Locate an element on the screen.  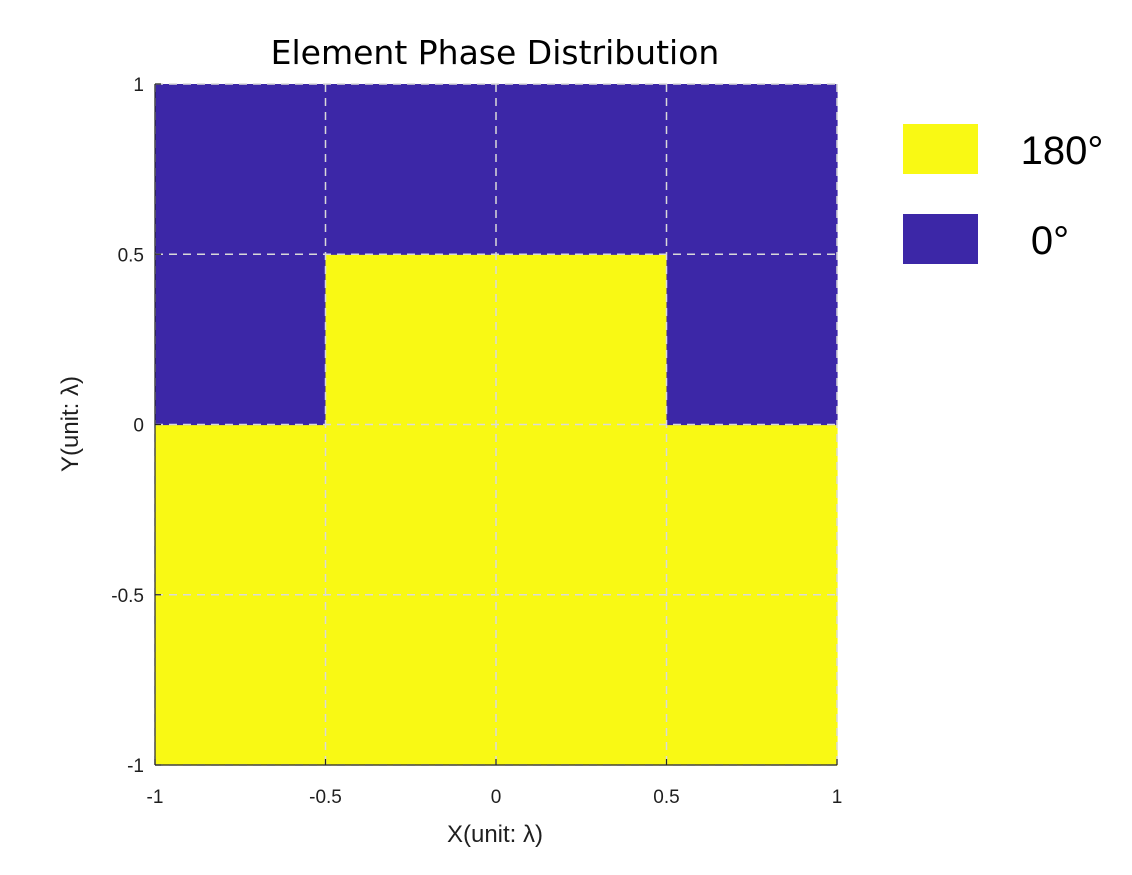
y-tick-label: 0.5 is located at coordinates (131, 255).